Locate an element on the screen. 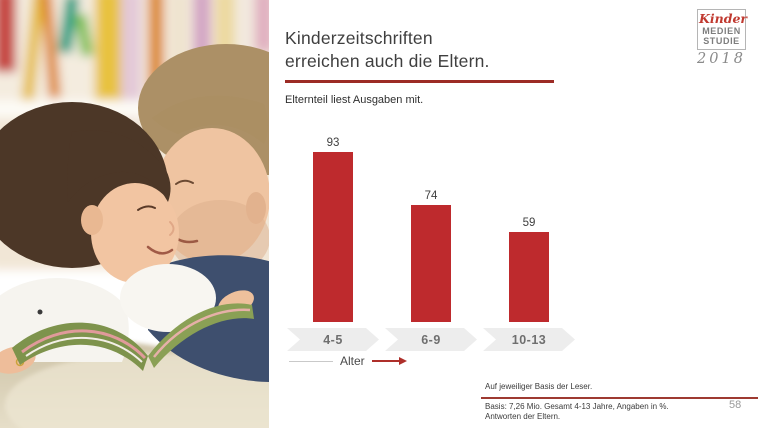 The image size is (760, 428). bar-group-4-5: 93 4-5 is located at coordinates (333, 240).